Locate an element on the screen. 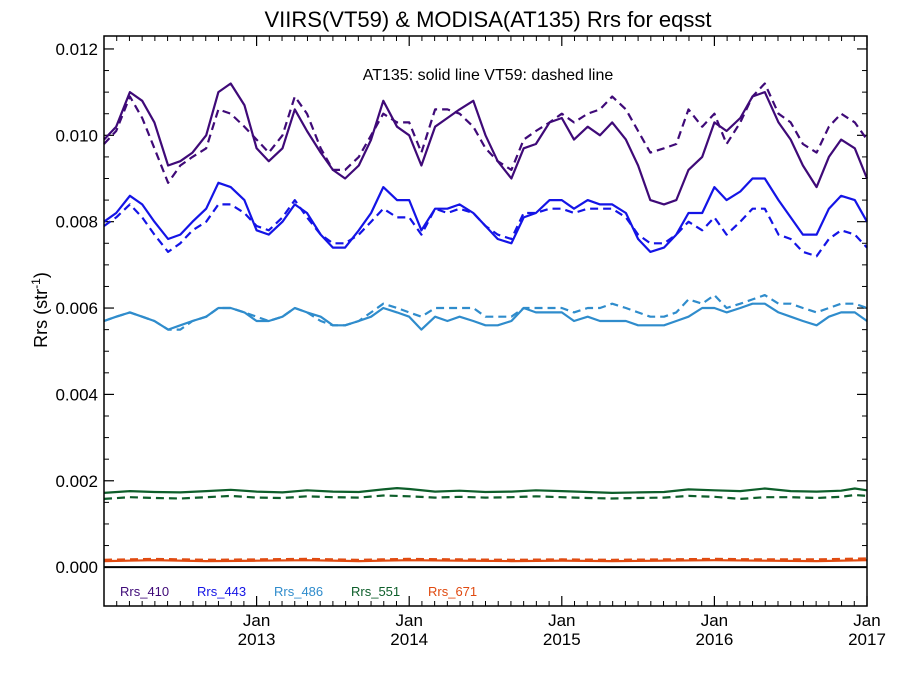 This screenshot has height=675, width=900. y-tick-label: 0.000 is located at coordinates (76, 567).